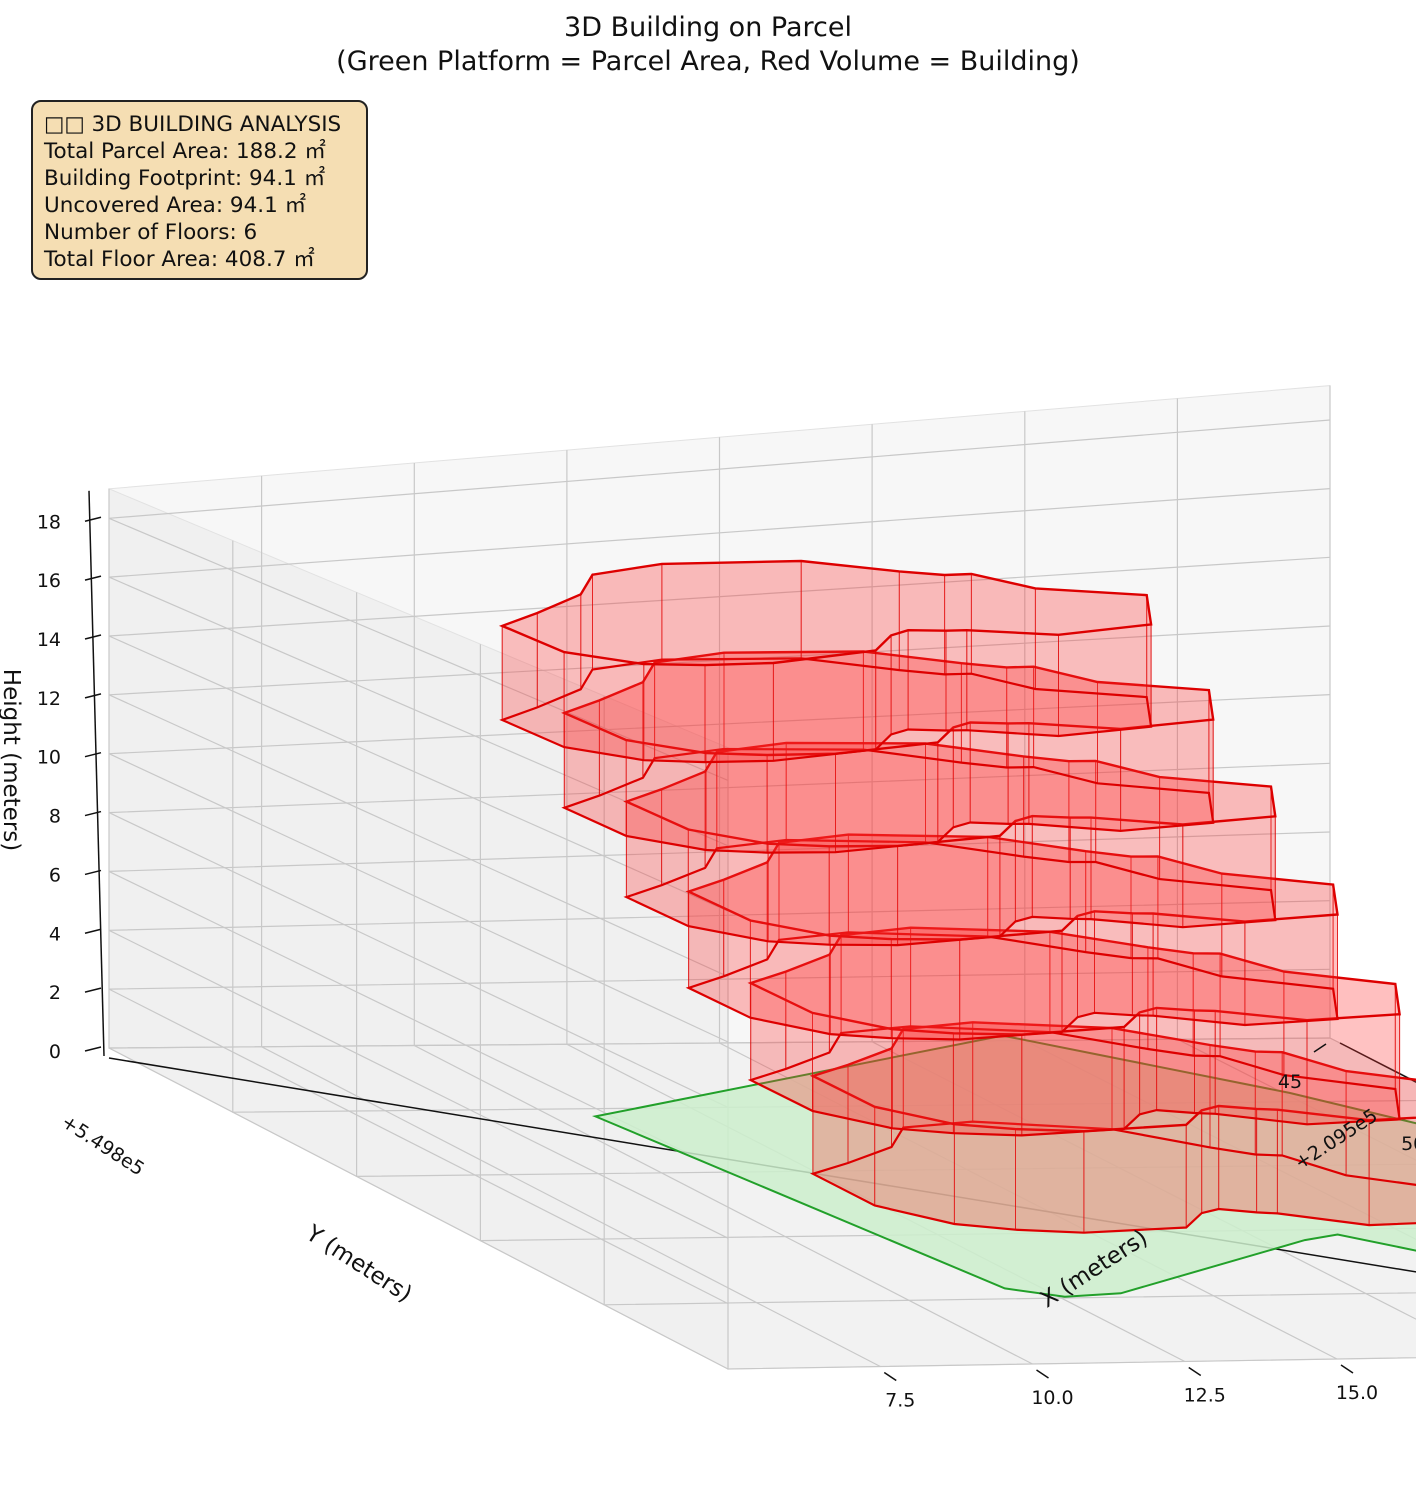  I want to click on z-tick-label: 14, so click(49, 640).